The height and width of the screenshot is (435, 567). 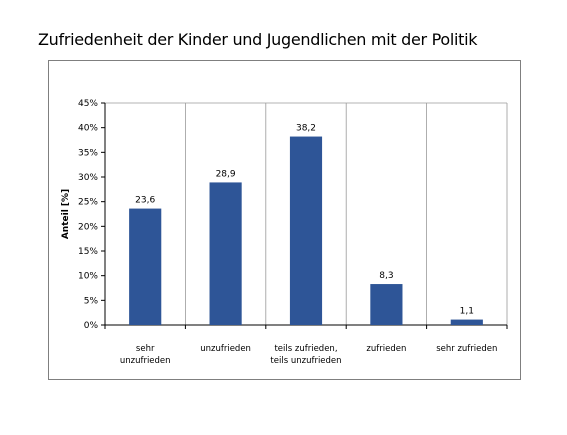 I want to click on y-tick-label: 25%, so click(x=88, y=203).